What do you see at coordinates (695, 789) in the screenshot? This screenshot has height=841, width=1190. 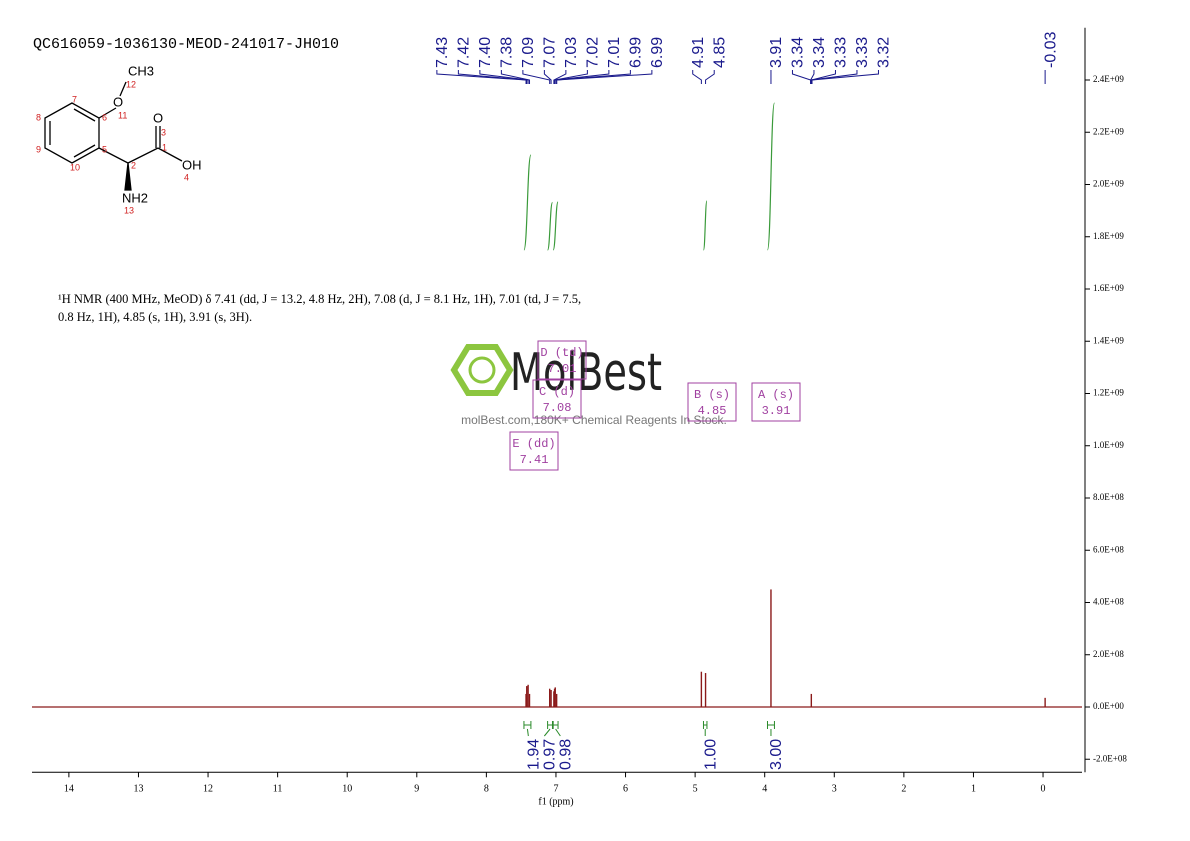 I see `x-tick-label: 5` at bounding box center [695, 789].